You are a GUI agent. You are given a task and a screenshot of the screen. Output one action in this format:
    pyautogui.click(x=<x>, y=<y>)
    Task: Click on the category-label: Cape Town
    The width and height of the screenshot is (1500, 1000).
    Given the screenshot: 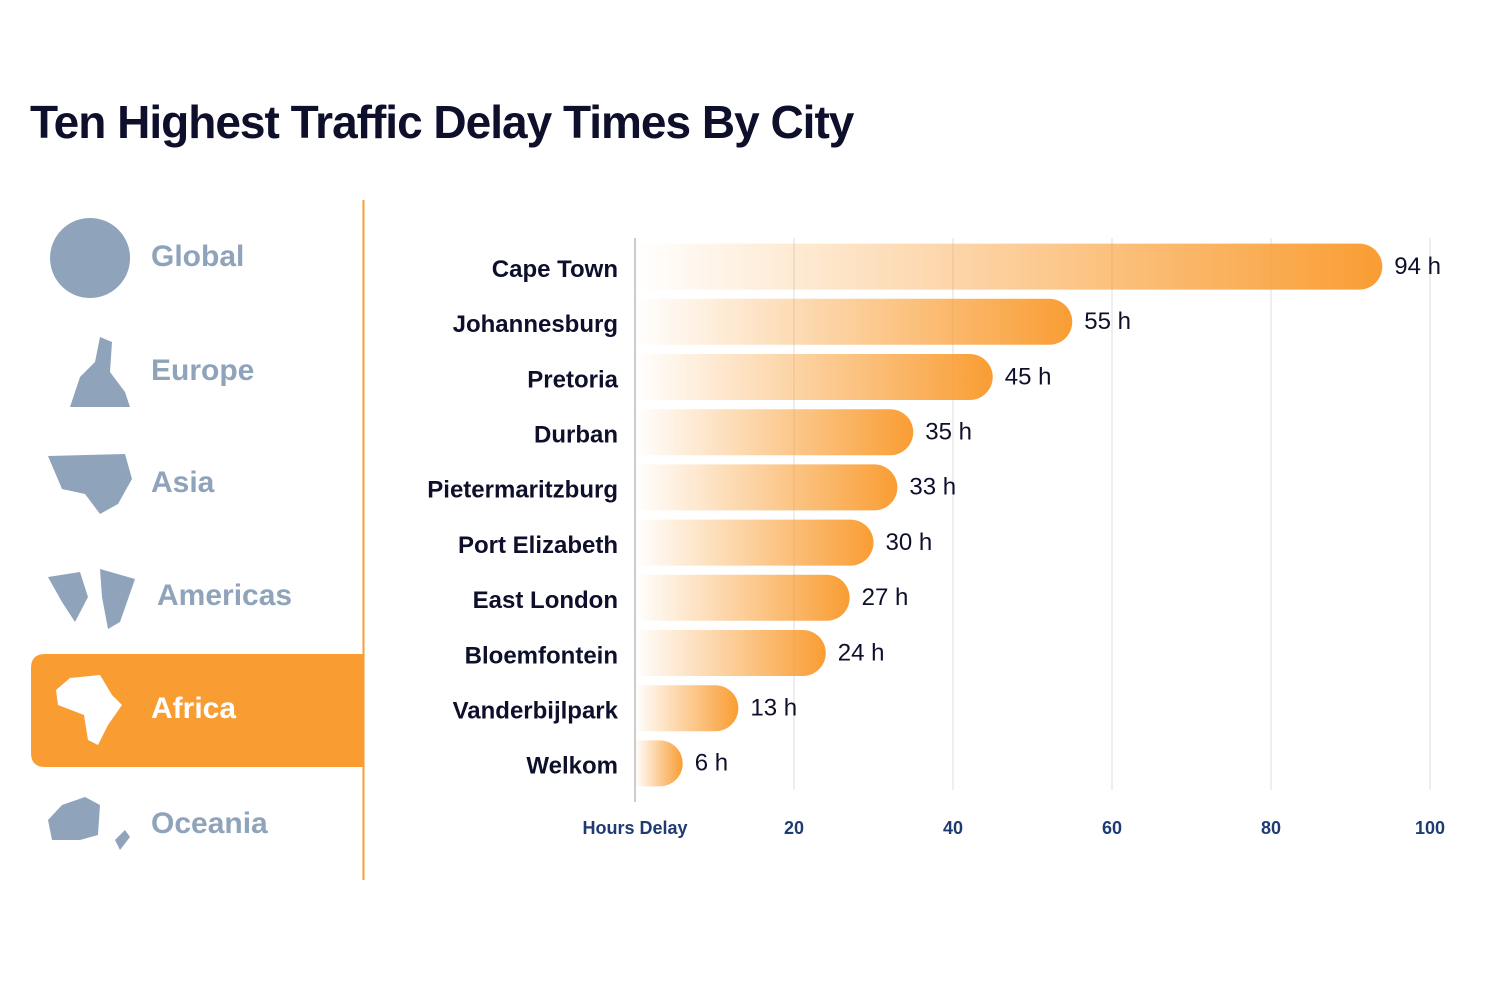 What is the action you would take?
    pyautogui.click(x=555, y=269)
    